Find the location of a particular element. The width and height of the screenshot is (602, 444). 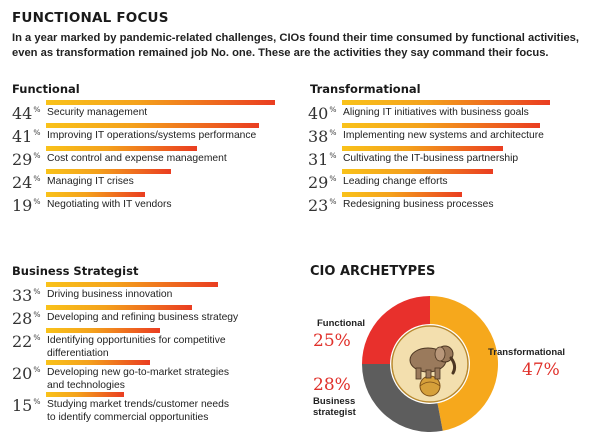

transformational-heading: Transformational is located at coordinates (365, 89).